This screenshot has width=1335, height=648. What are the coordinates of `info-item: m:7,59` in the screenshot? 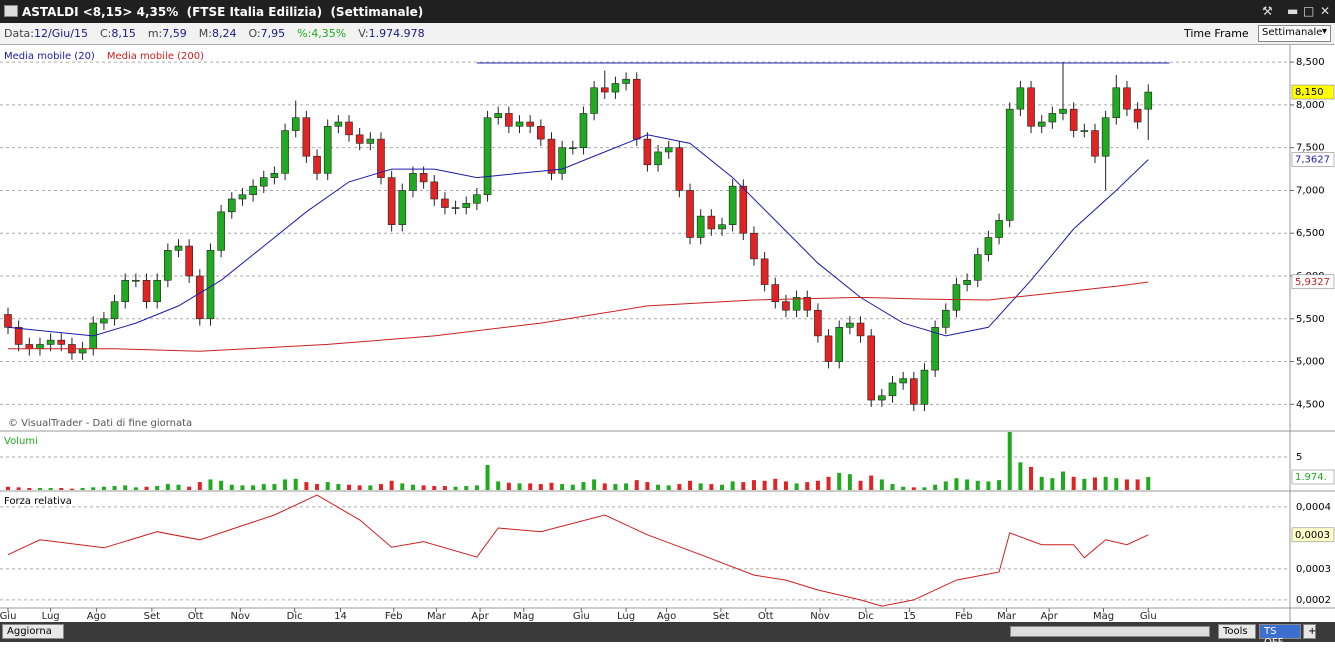 It's located at (167, 33).